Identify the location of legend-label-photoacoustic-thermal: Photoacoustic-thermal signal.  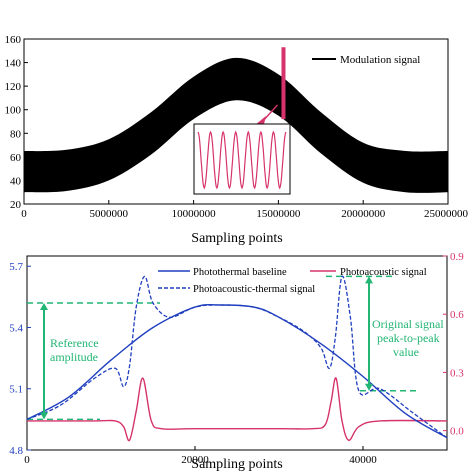
(254, 289).